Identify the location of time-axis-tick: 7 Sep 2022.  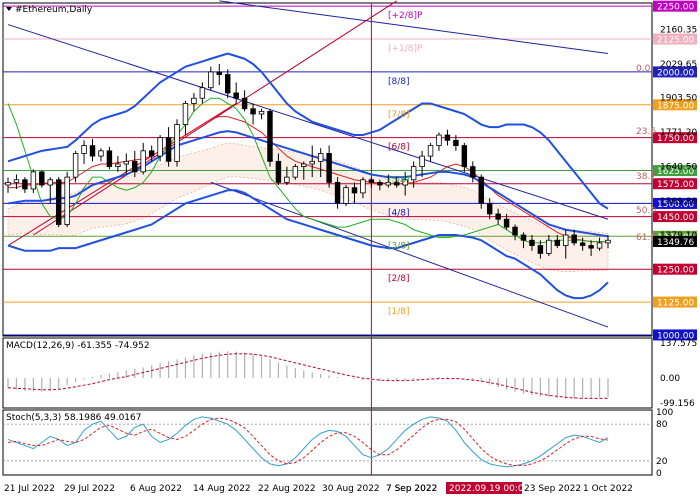
(411, 489).